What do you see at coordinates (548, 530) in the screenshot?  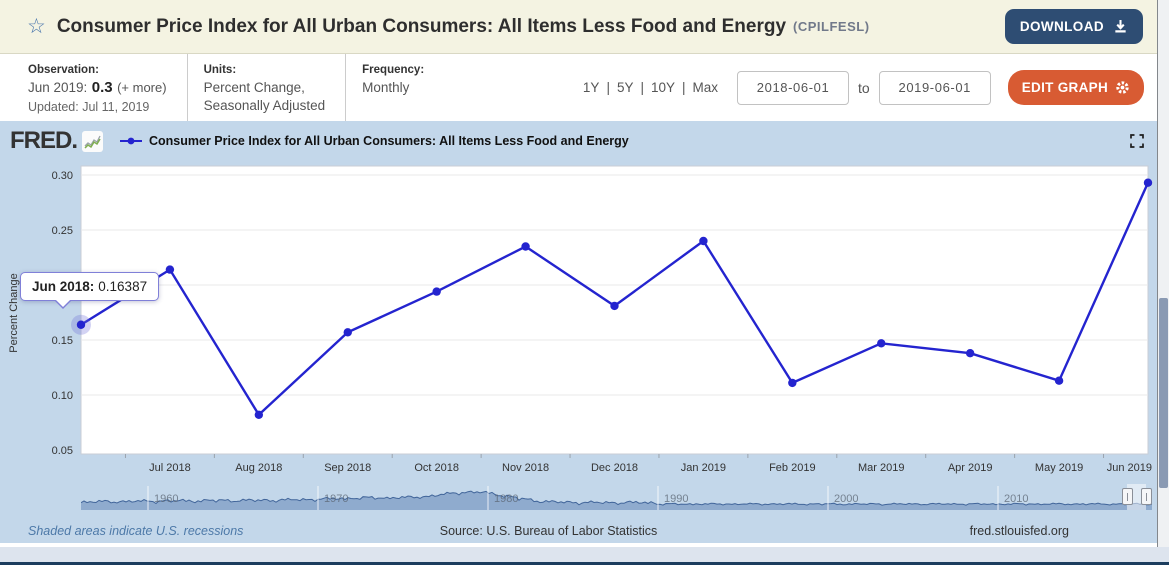 I see `source-note: Source: U.S. Bureau of Labor Statistics` at bounding box center [548, 530].